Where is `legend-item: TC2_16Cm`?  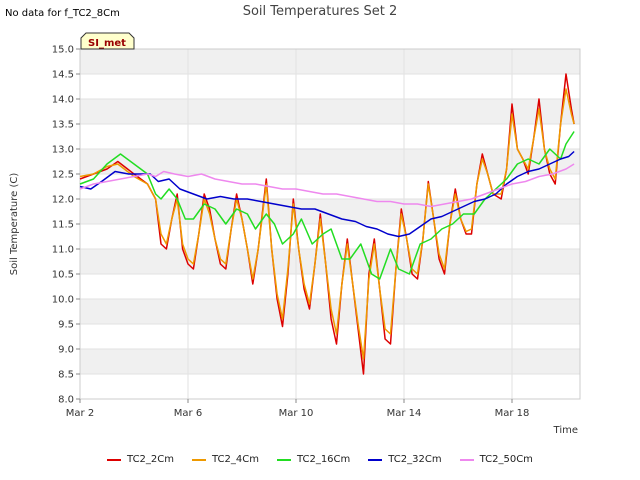 legend-item: TC2_16Cm is located at coordinates (313, 459).